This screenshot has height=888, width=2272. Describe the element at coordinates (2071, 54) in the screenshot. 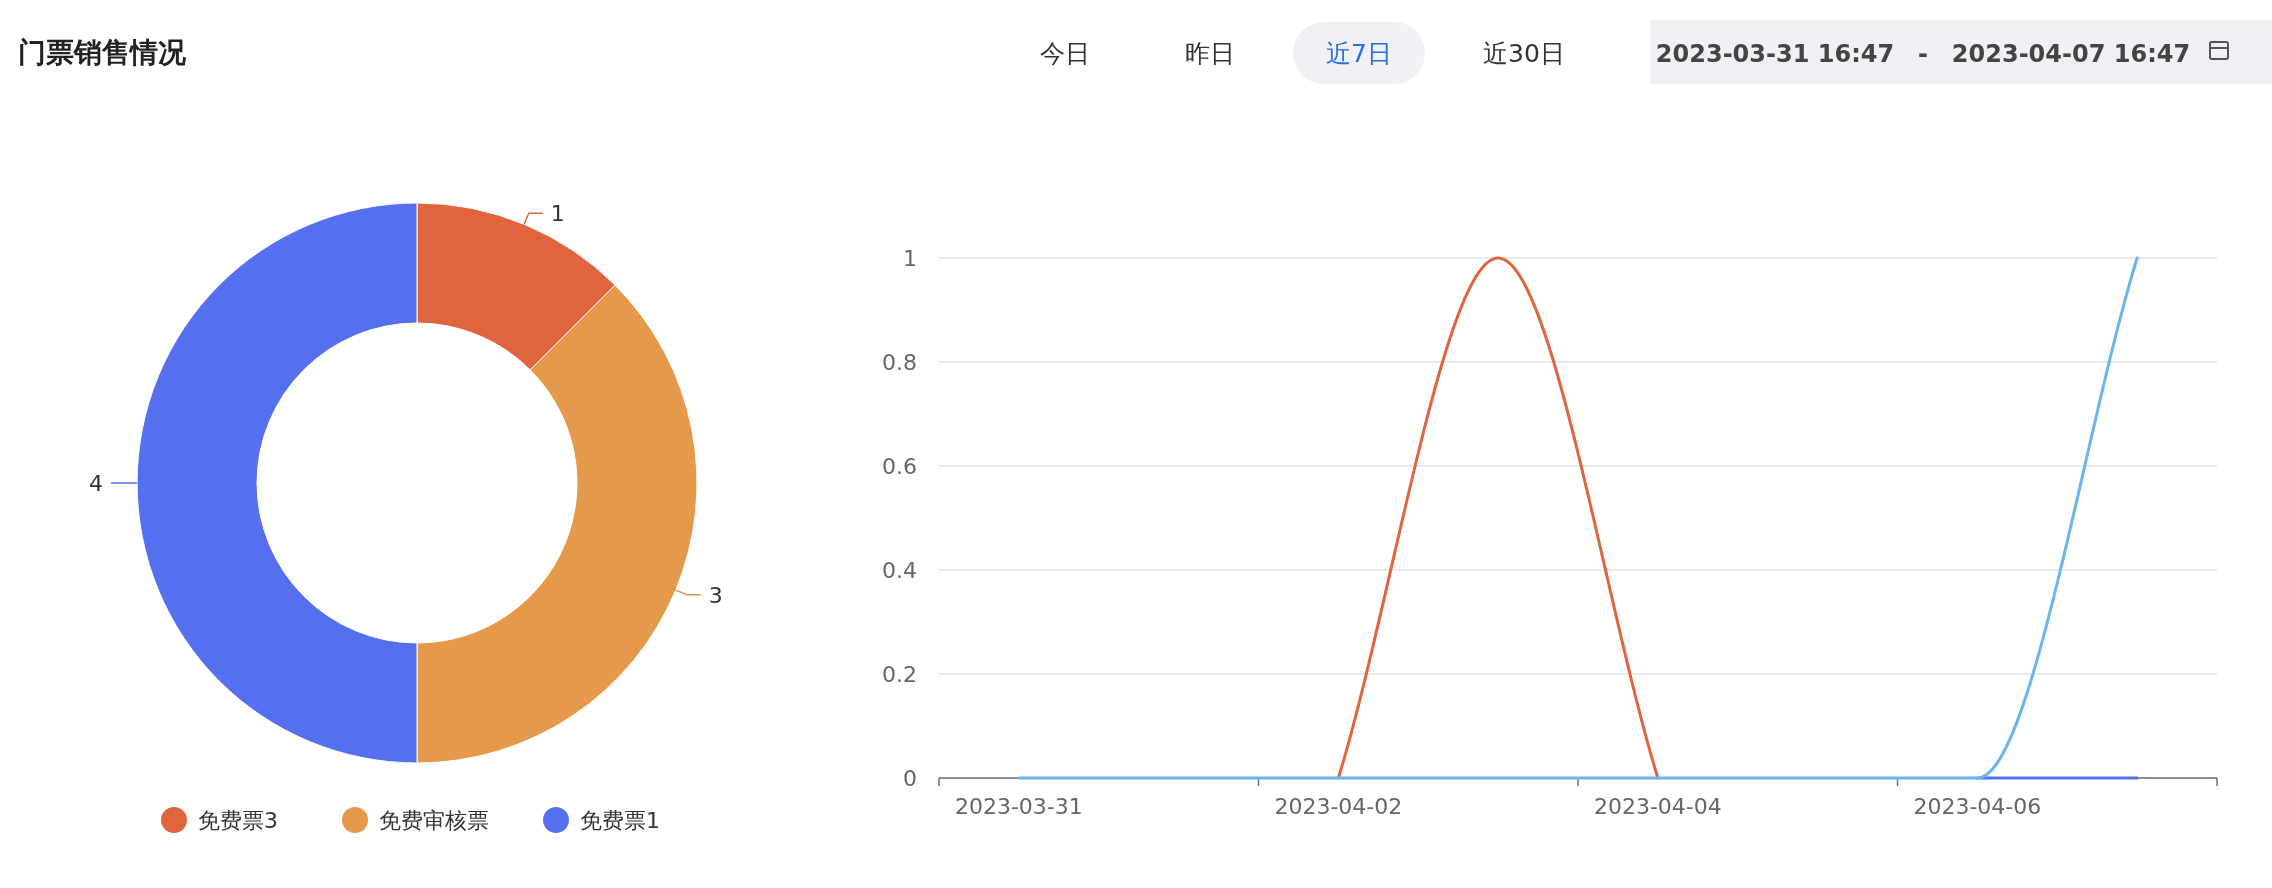

I see `text: 2023-04-07 16:47` at that location.